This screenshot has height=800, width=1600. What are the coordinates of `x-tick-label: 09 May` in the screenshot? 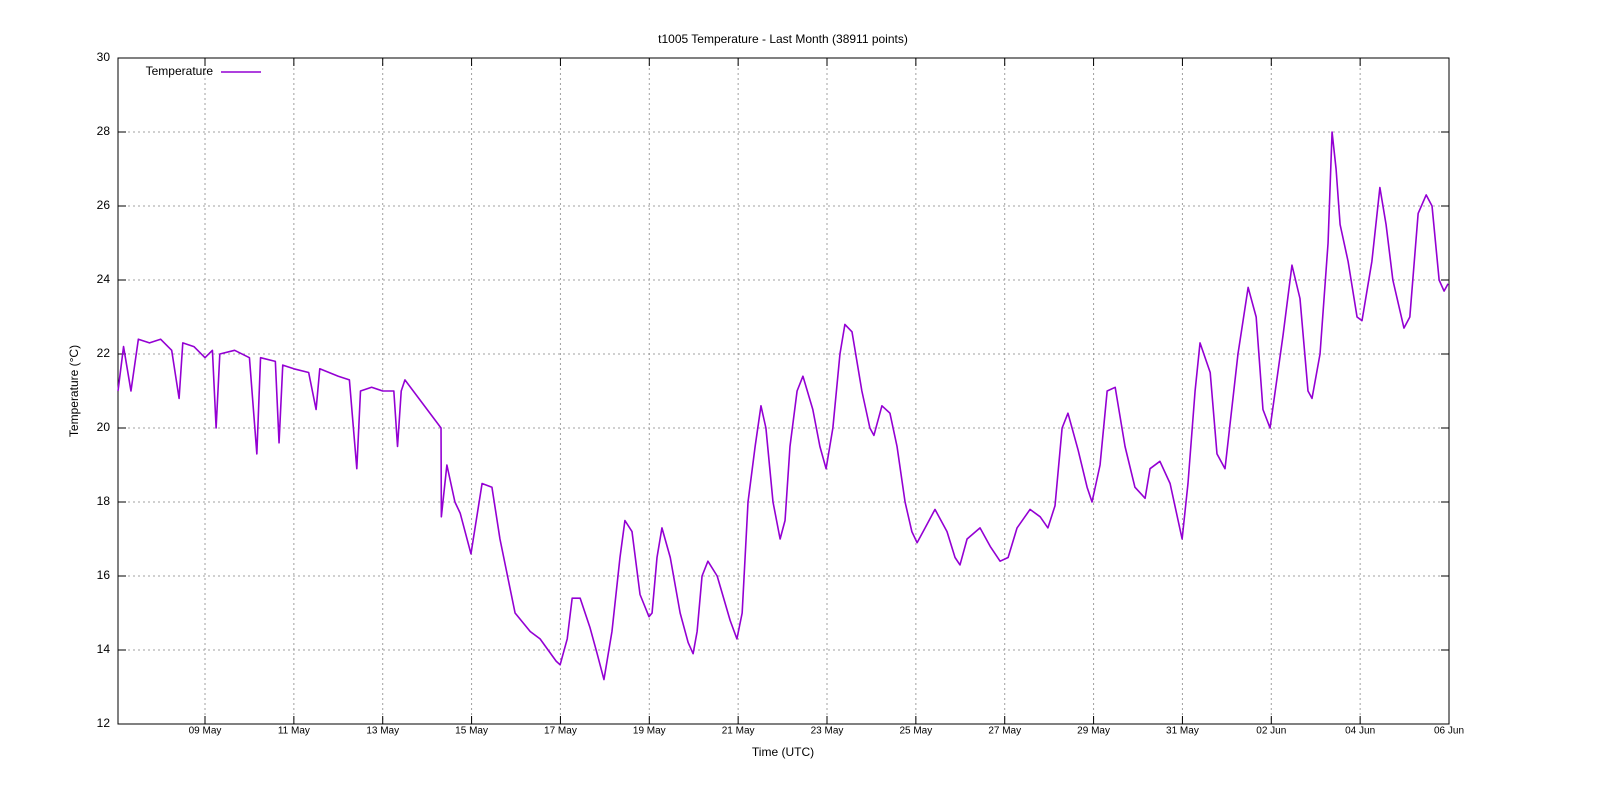 It's located at (205, 731).